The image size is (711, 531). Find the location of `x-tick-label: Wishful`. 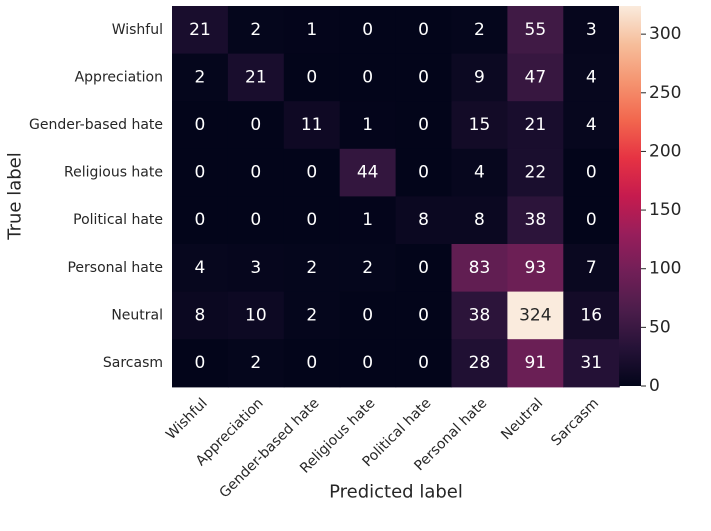

x-tick-label: Wishful is located at coordinates (187, 419).